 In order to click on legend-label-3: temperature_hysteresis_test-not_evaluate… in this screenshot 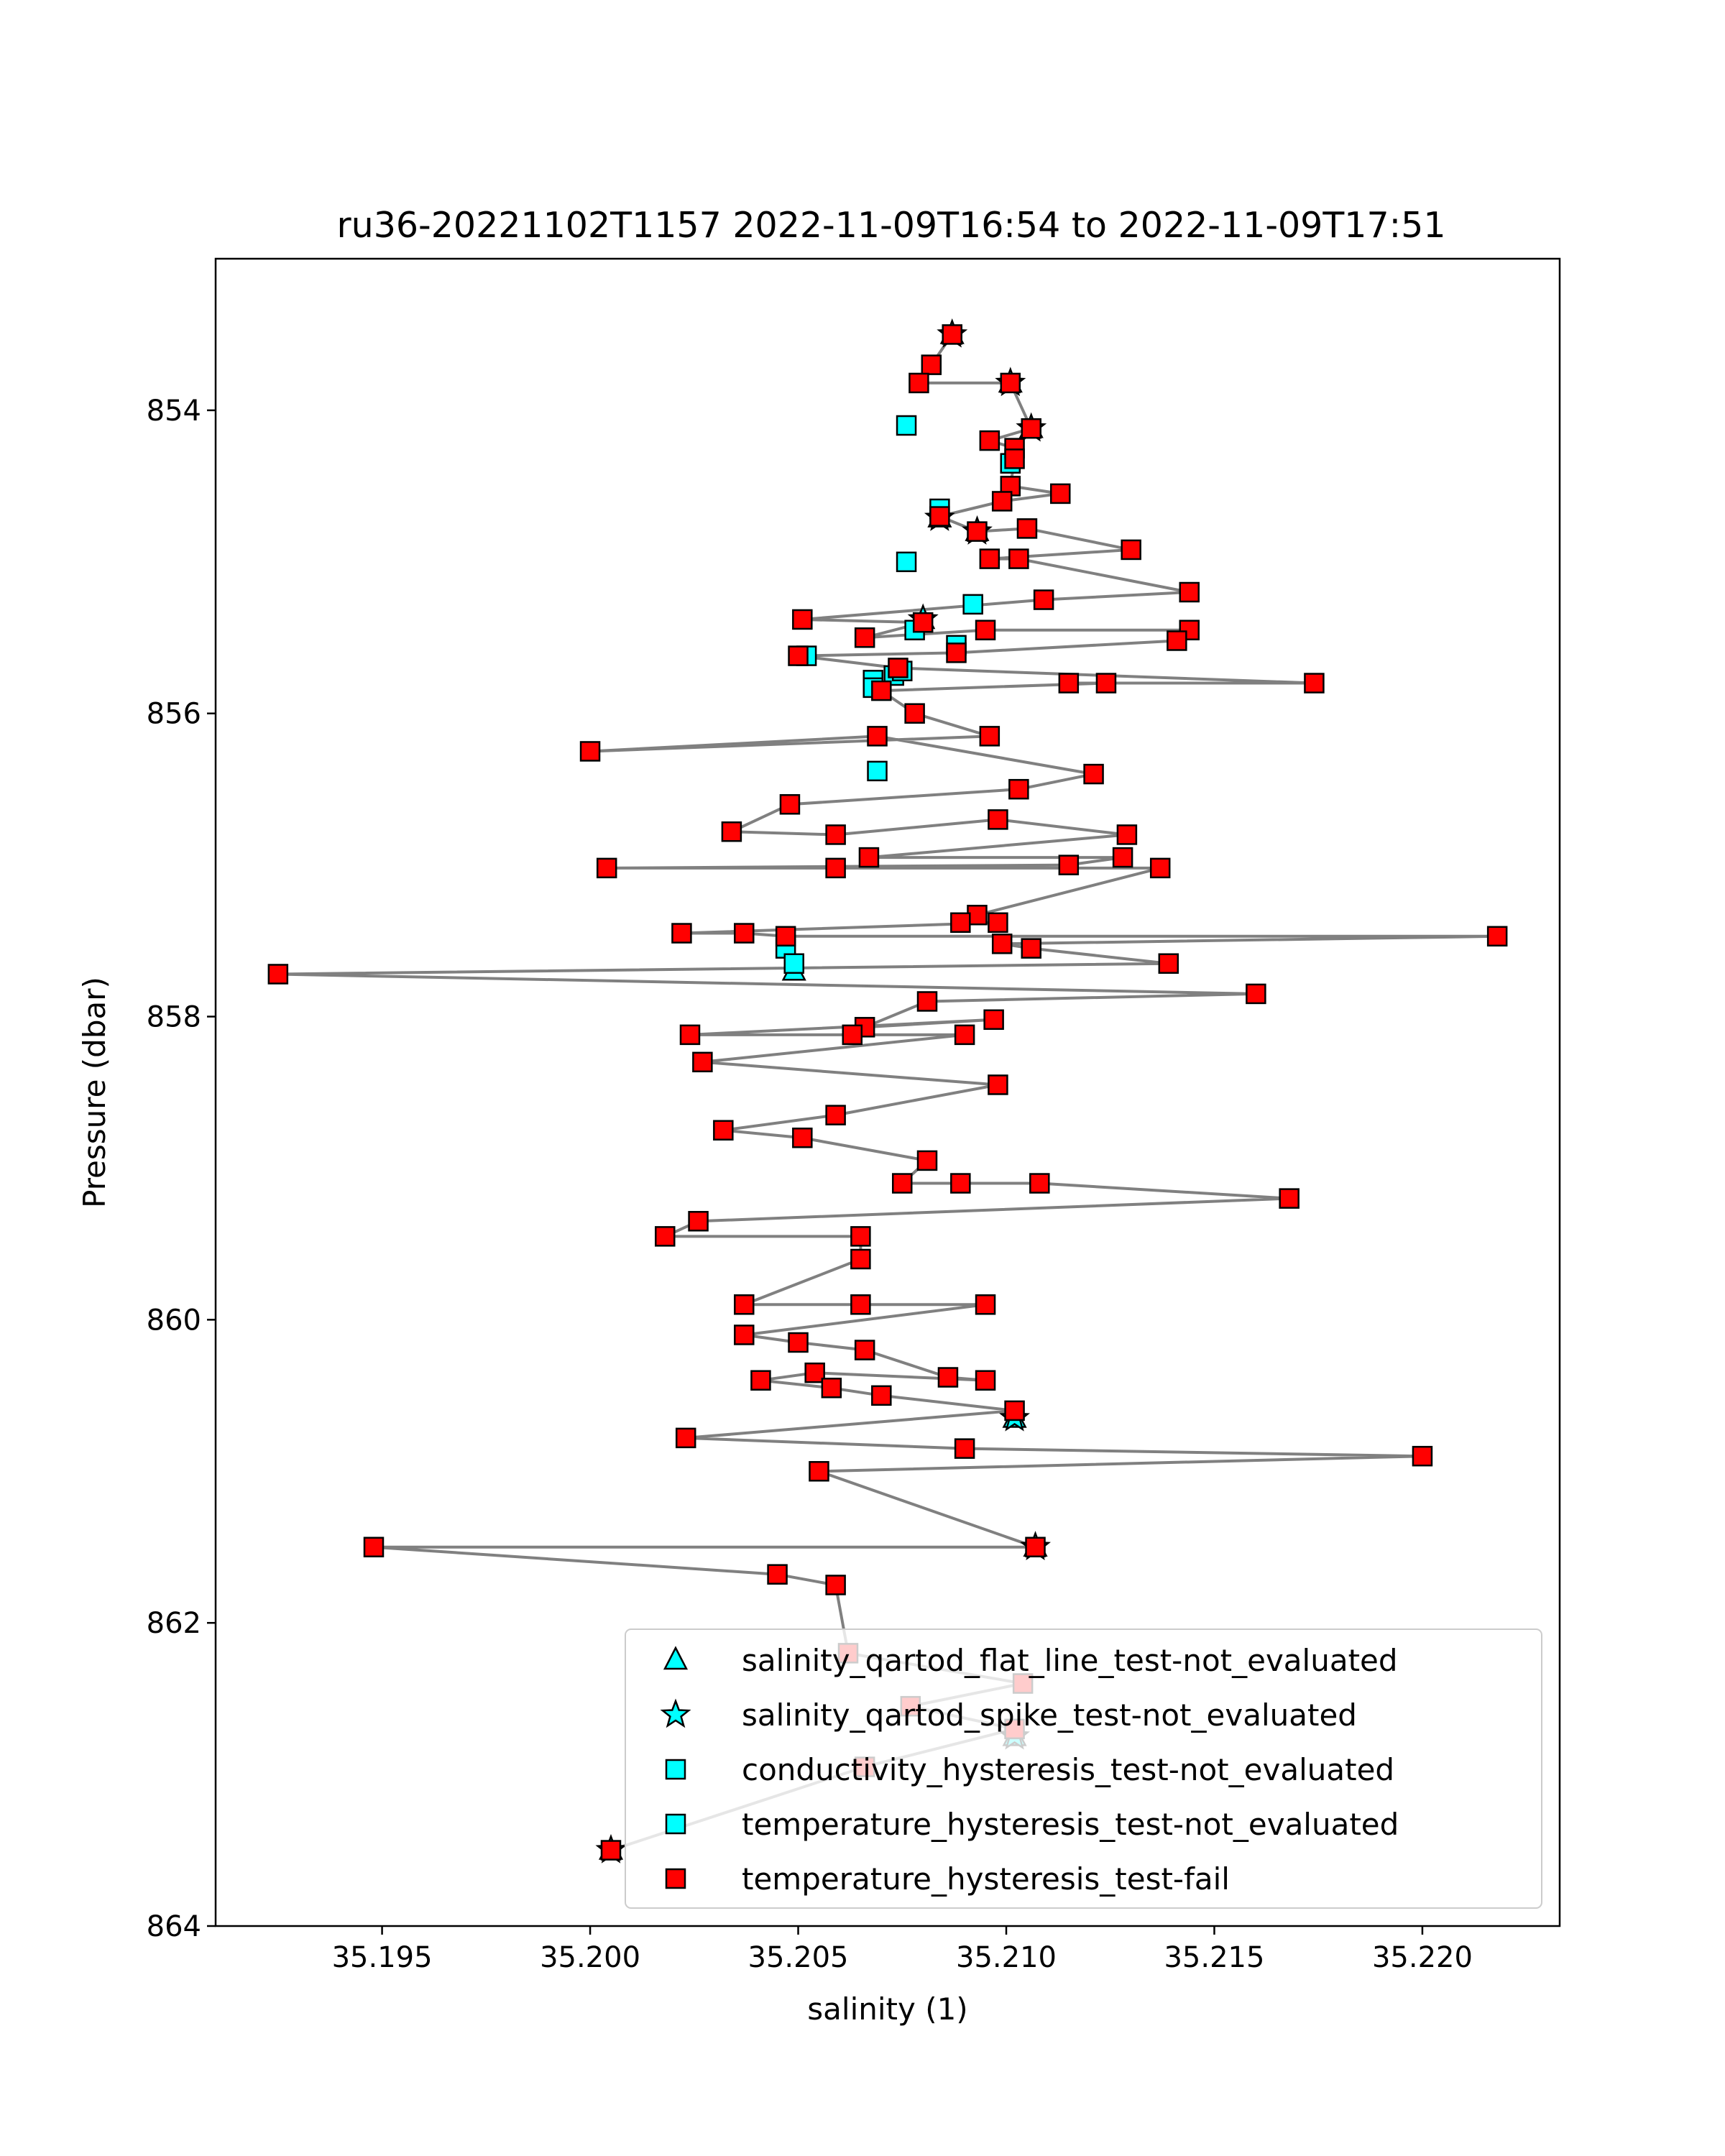, I will do `click(1070, 1825)`.